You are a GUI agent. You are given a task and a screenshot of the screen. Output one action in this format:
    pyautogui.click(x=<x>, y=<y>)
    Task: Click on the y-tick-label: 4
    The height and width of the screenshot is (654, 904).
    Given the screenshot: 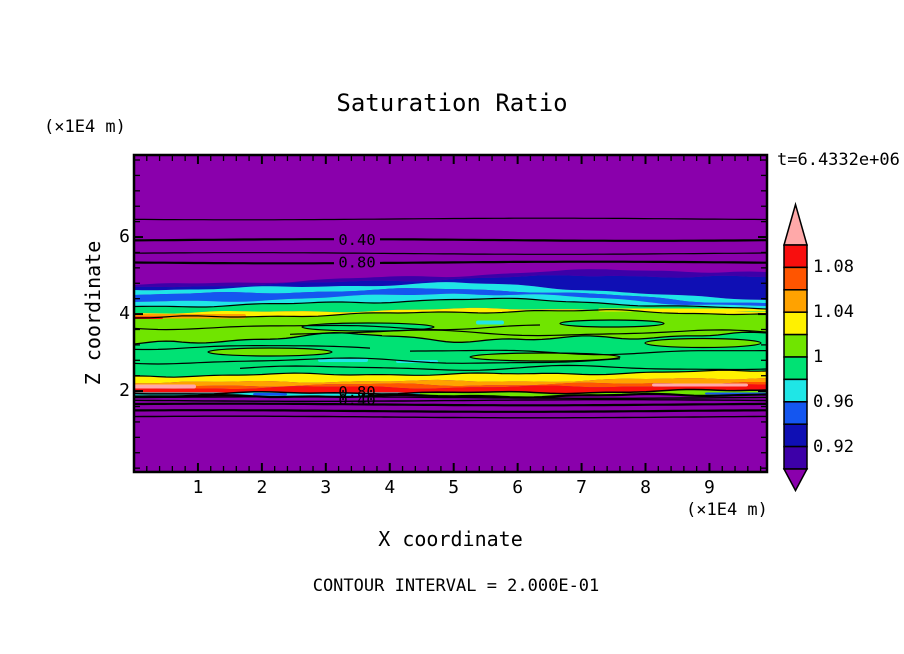 What is the action you would take?
    pyautogui.click(x=124, y=314)
    